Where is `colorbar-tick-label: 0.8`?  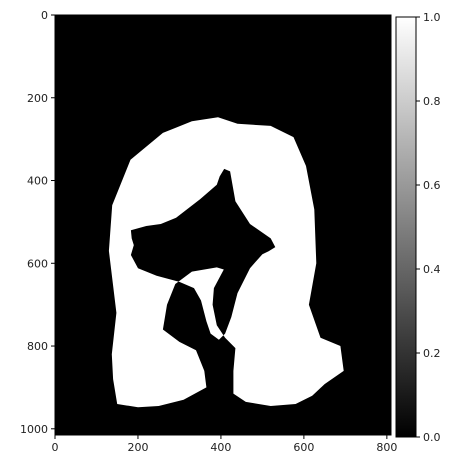
colorbar-tick-label: 0.8 is located at coordinates (432, 101).